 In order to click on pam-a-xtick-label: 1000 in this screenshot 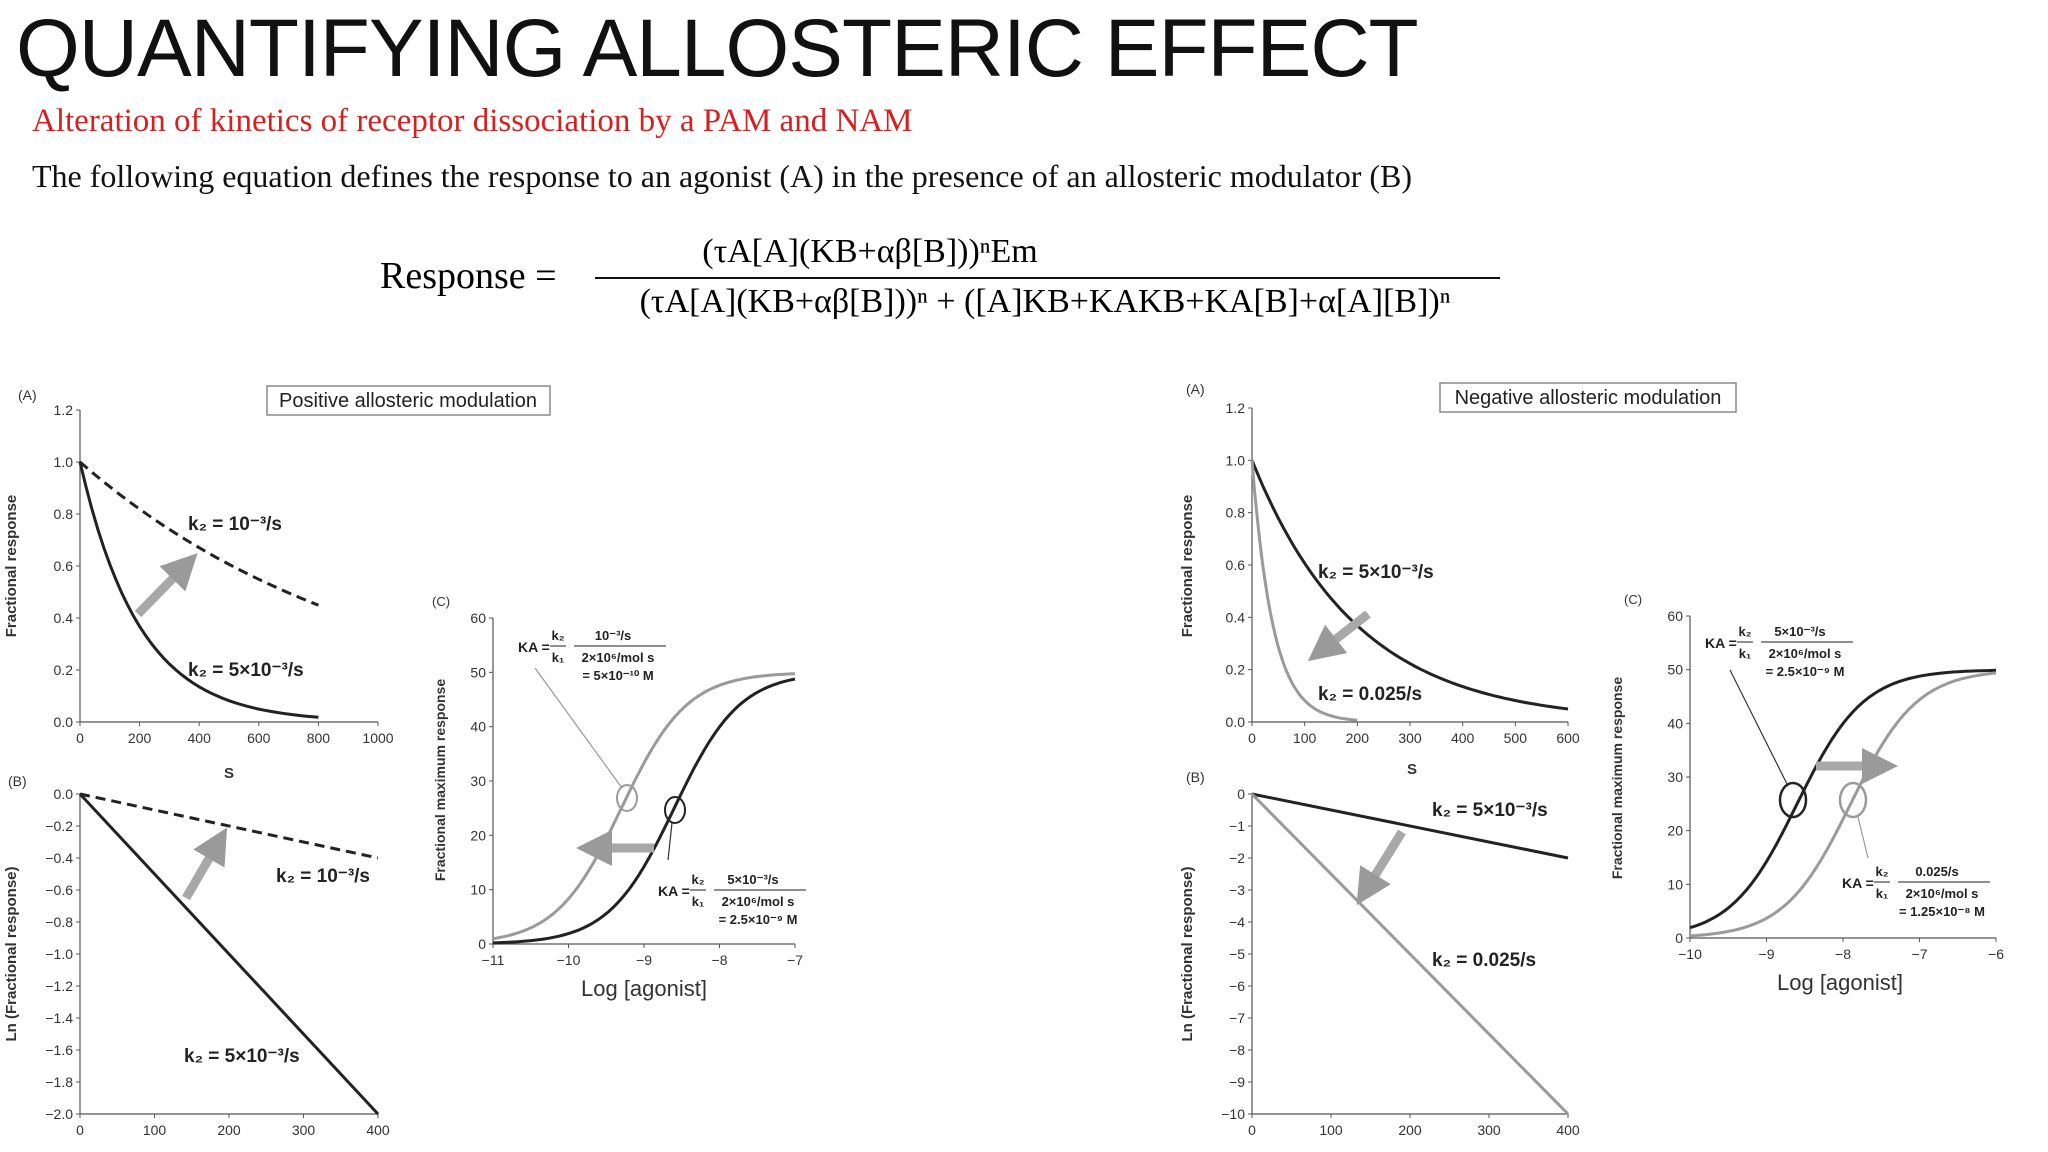, I will do `click(377, 738)`.